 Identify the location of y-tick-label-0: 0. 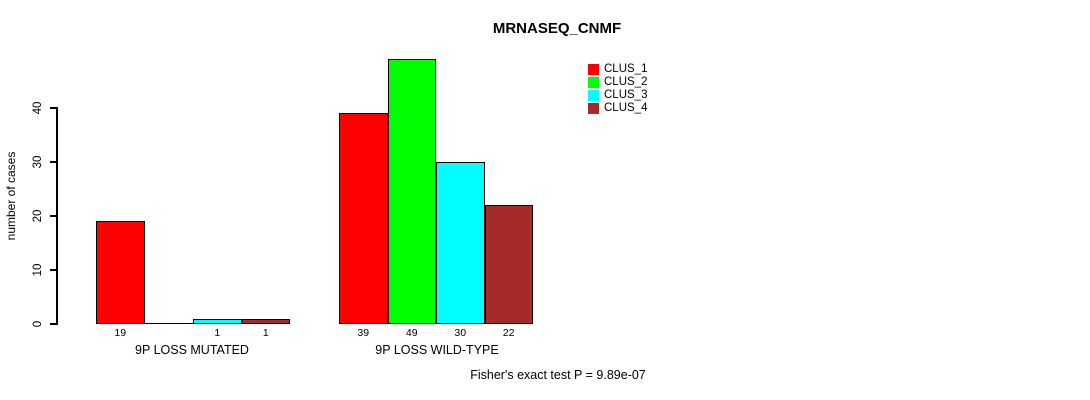
(38, 324).